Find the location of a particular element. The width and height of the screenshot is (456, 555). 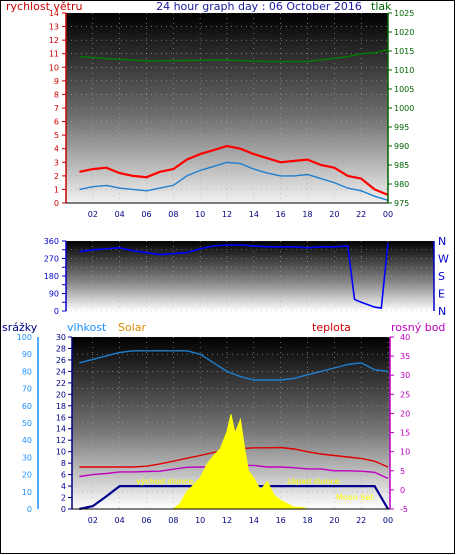

wind-x-tick-label-4: 10 is located at coordinates (200, 214).